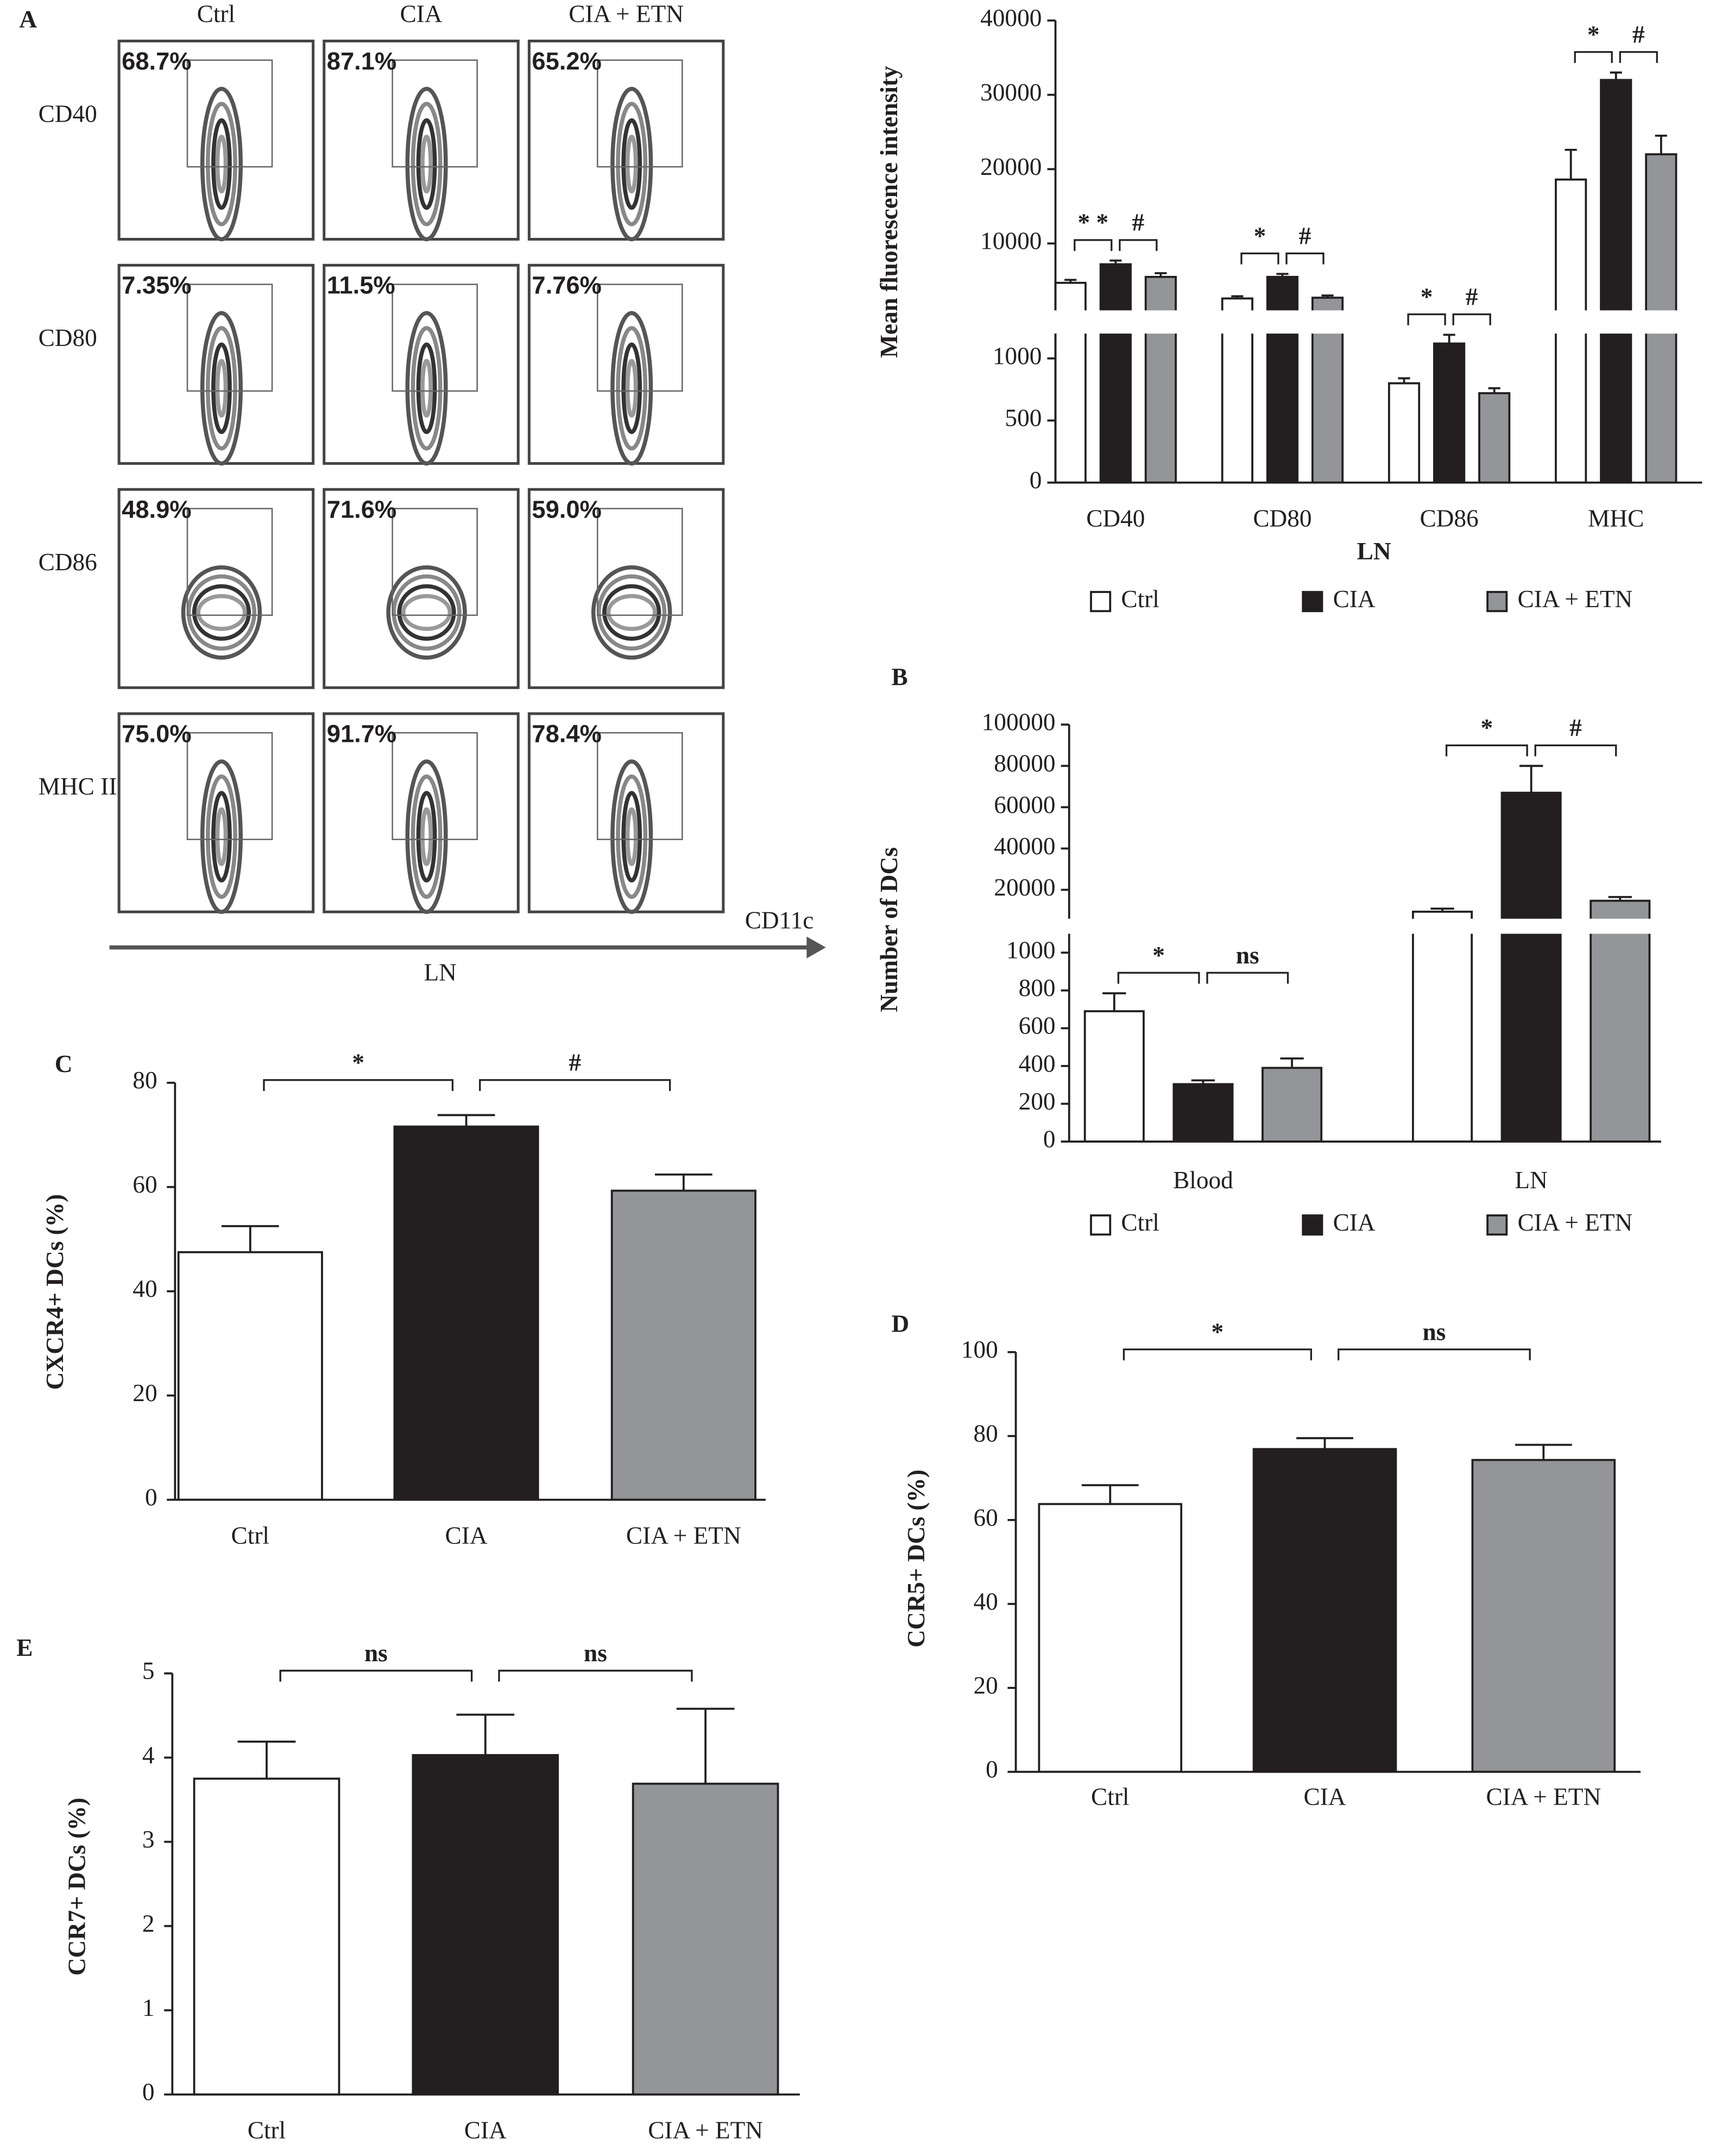  Describe the element at coordinates (157, 285) in the screenshot. I see `gate-percentage: 7.35%` at that location.